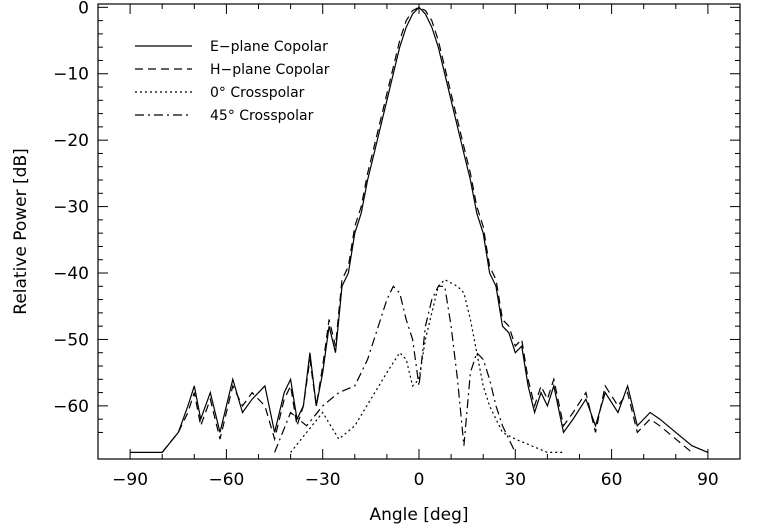  What do you see at coordinates (71, 274) in the screenshot?
I see `y-tick-label: −40` at bounding box center [71, 274].